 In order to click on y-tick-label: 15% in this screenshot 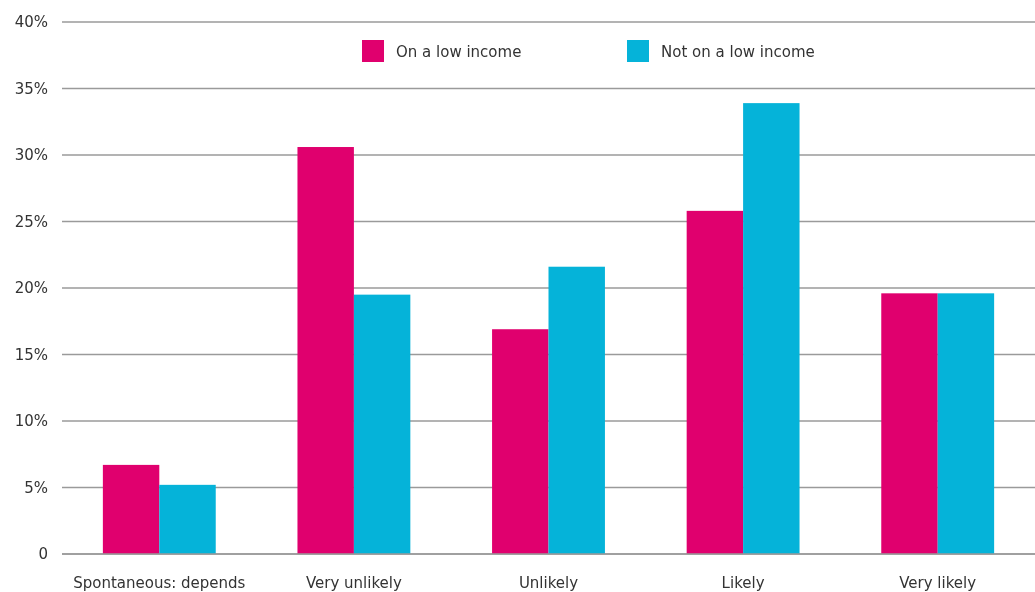, I will do `click(31, 354)`.